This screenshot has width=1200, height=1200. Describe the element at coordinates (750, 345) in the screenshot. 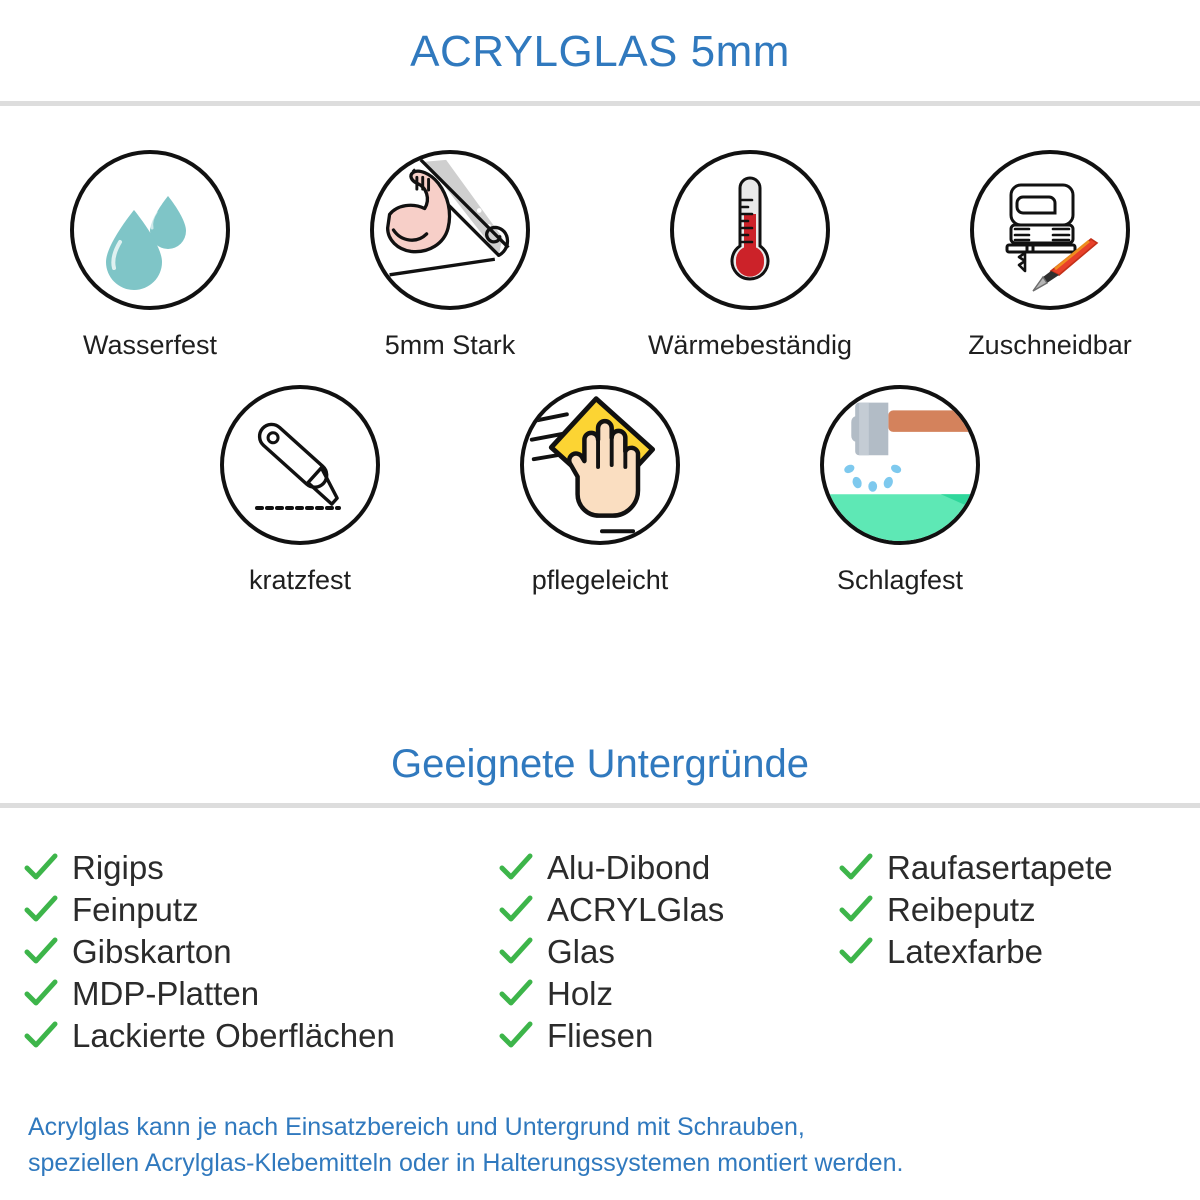

I see `feature-label: Wärmebeständig` at that location.